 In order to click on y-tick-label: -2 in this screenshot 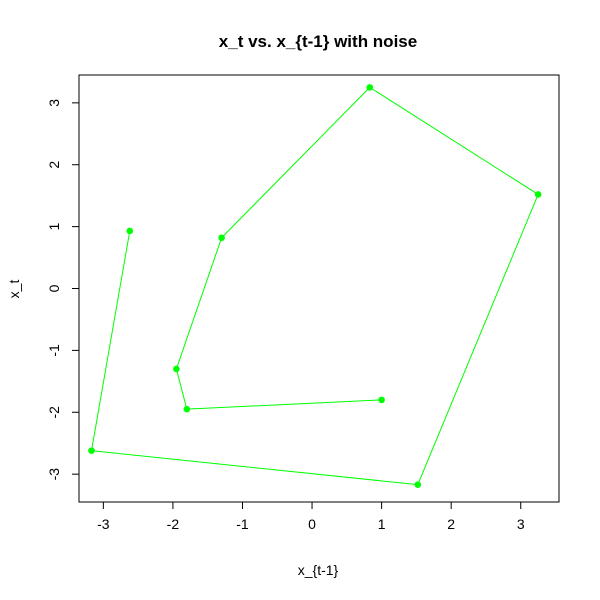, I will do `click(54, 412)`.